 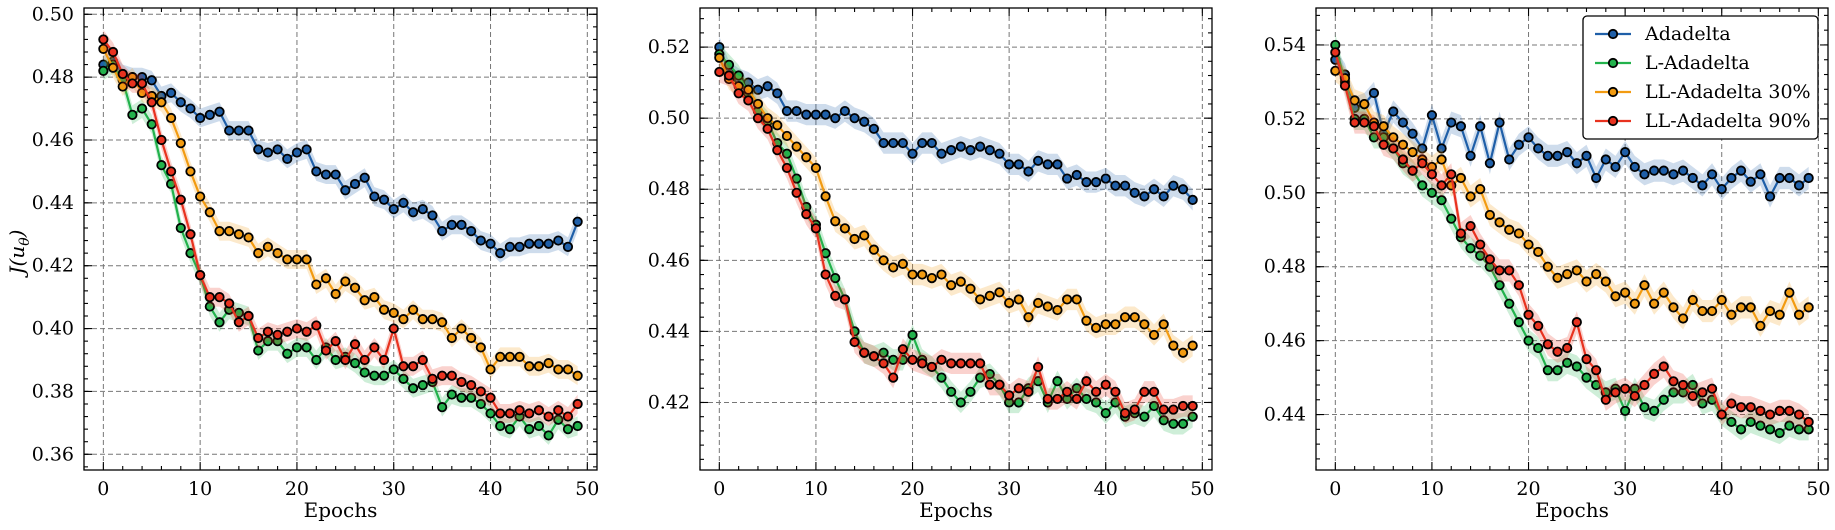 What do you see at coordinates (956, 123) in the screenshot?
I see `series-band` at bounding box center [956, 123].